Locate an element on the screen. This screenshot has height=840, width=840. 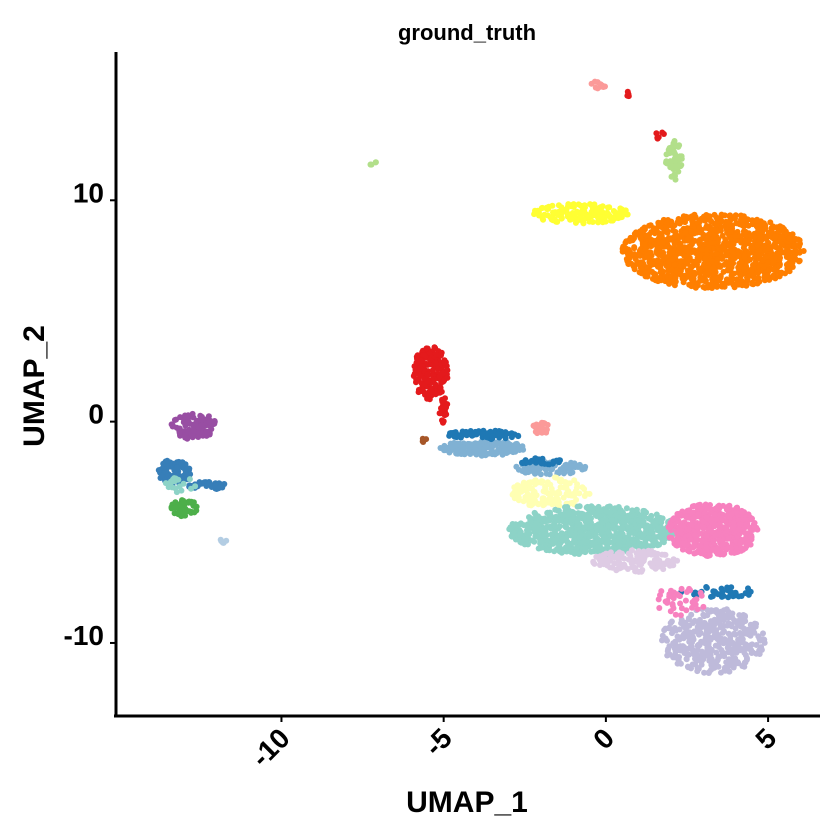
y-tick-label: 10 is located at coordinates (88, 192).